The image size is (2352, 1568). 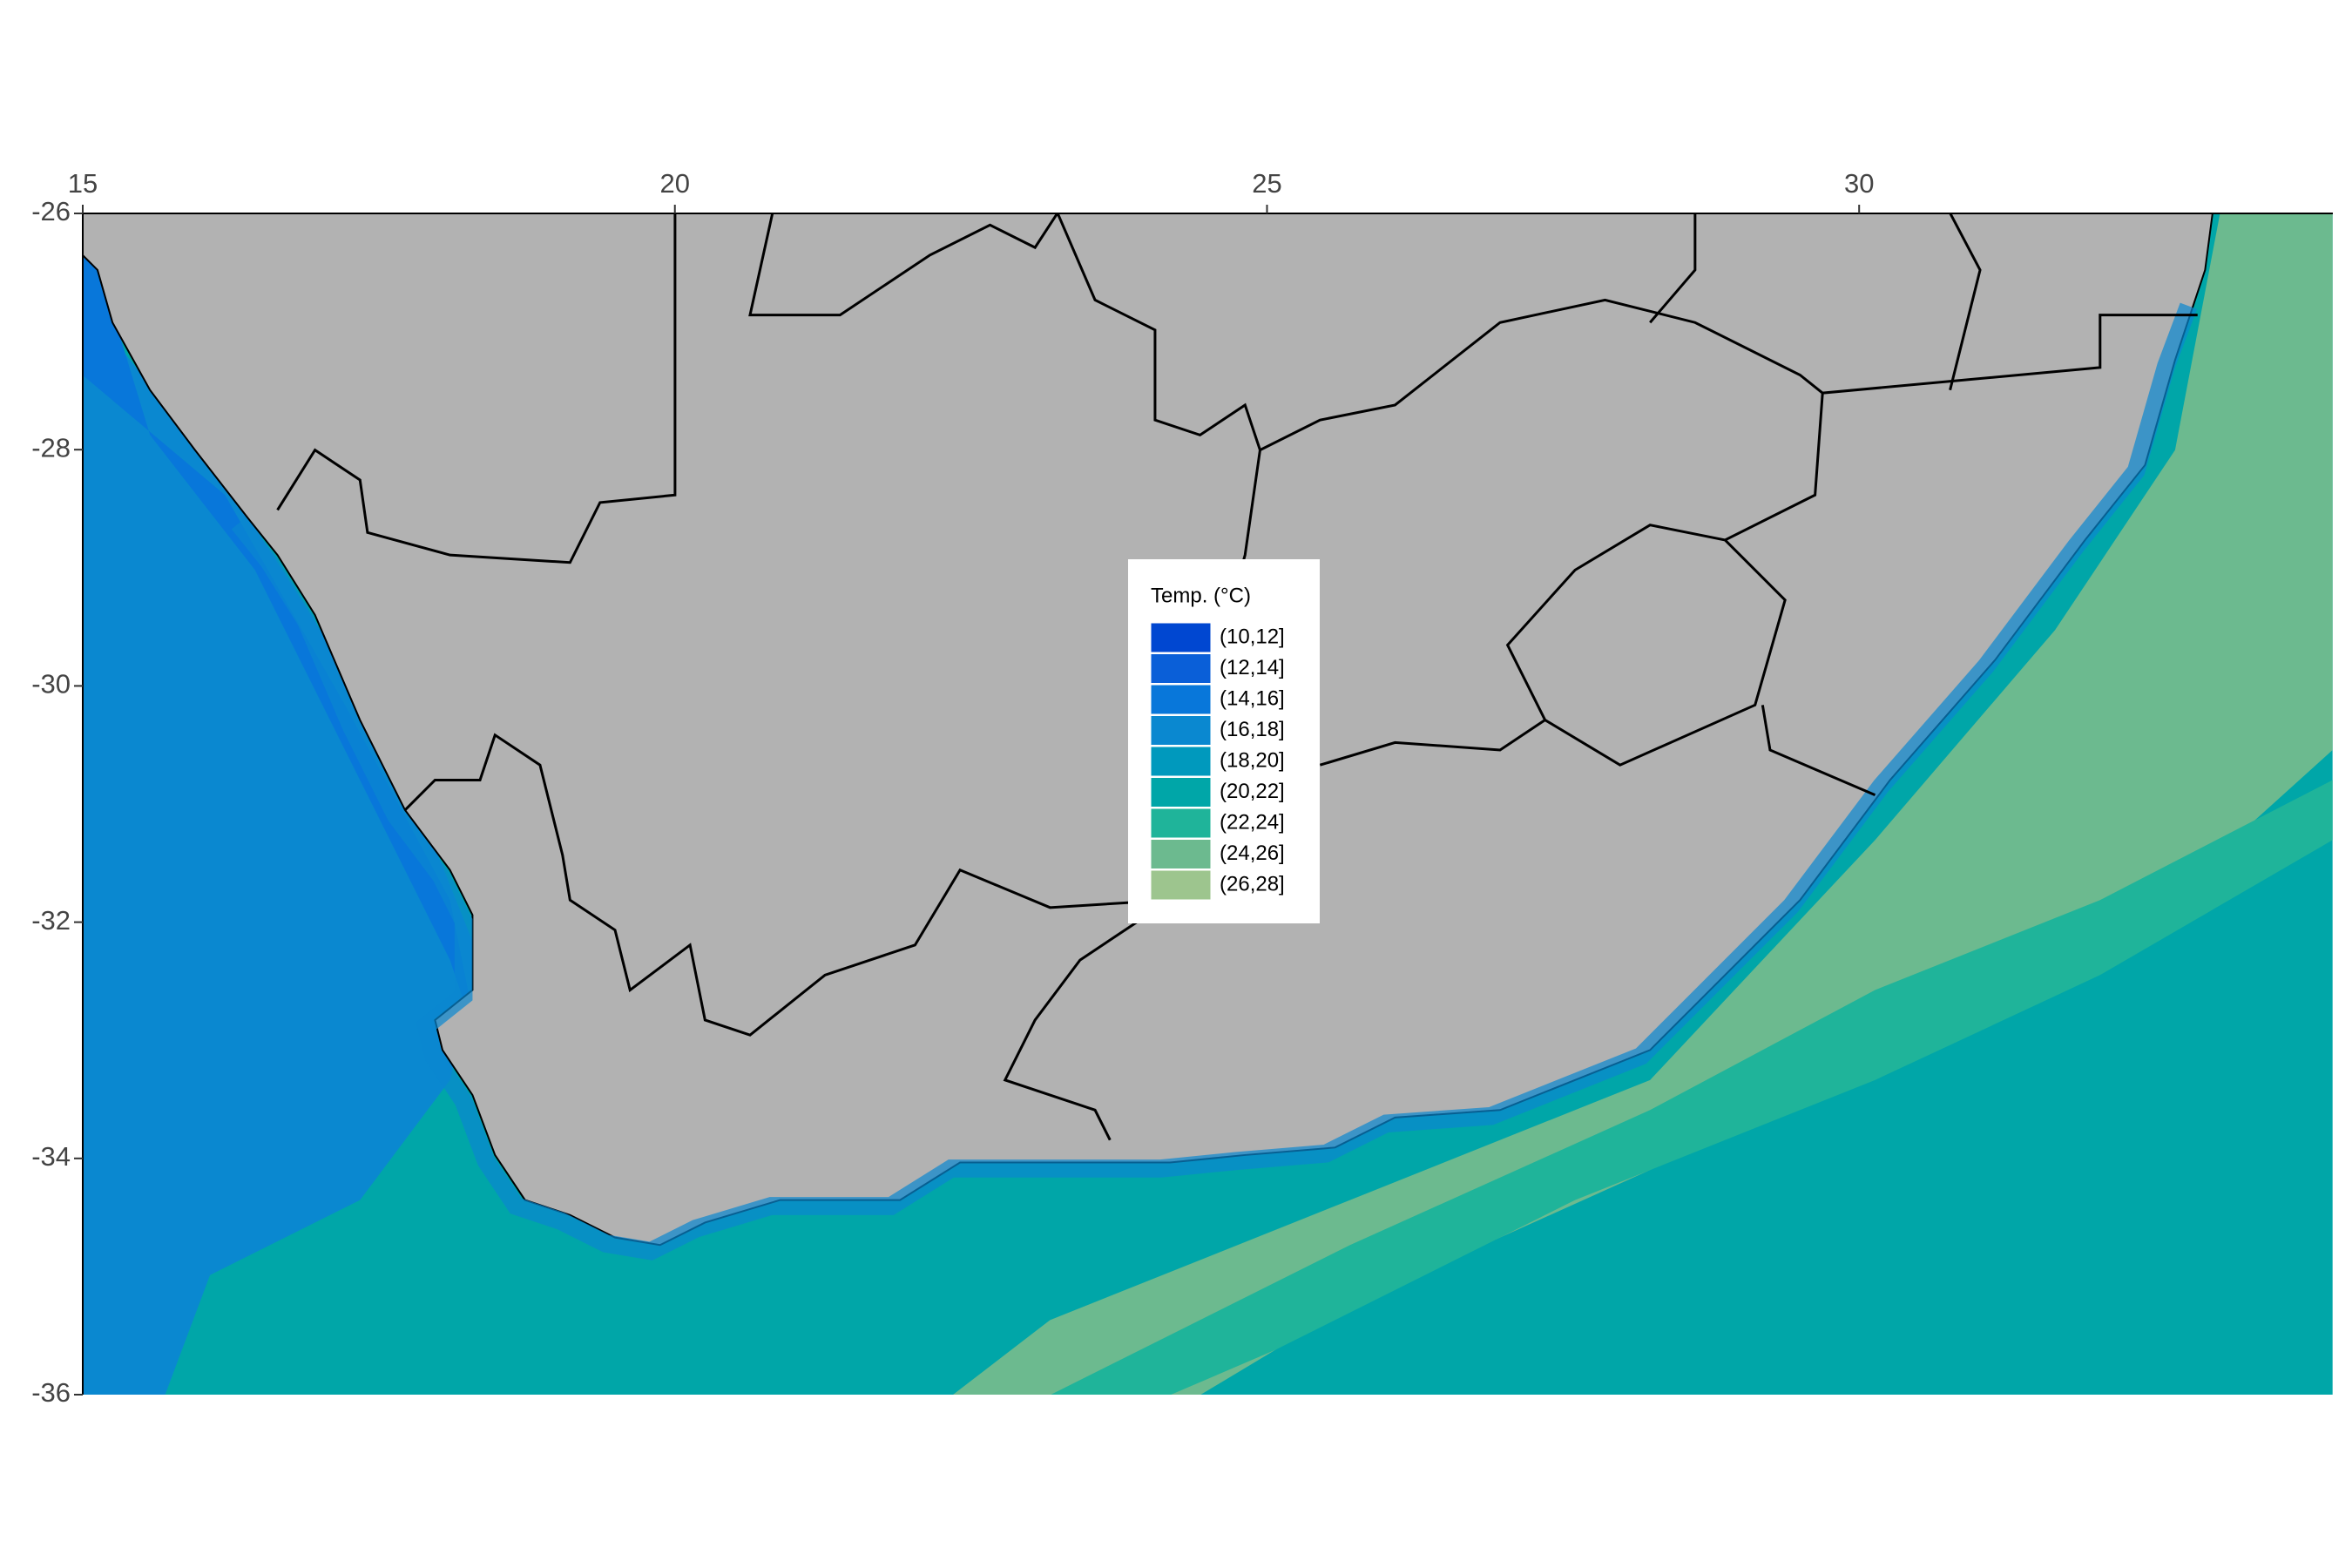 What do you see at coordinates (1252, 760) in the screenshot?
I see `legend-label: (18,20]` at bounding box center [1252, 760].